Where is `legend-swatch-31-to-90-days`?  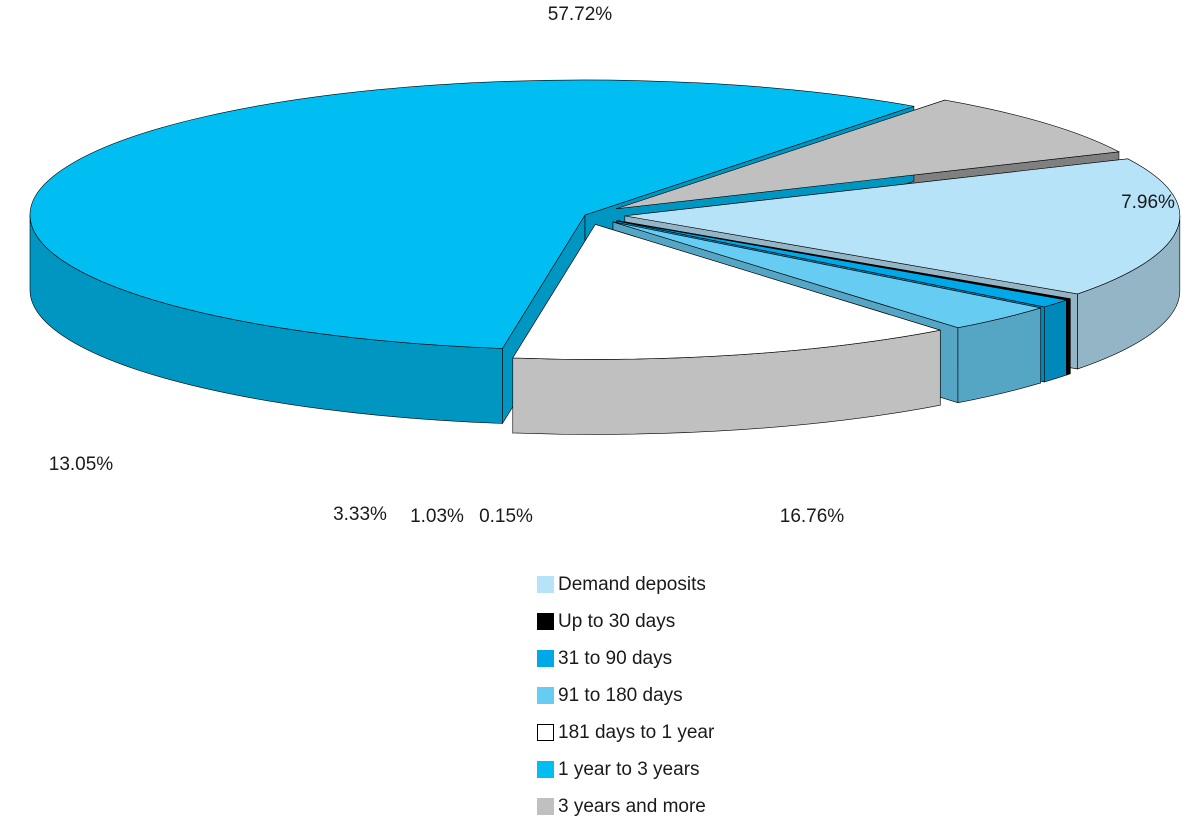
legend-swatch-31-to-90-days is located at coordinates (545, 658).